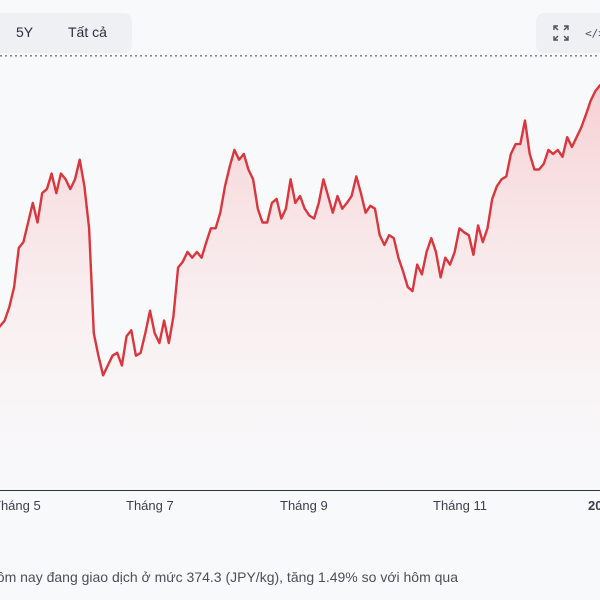 This screenshot has width=600, height=600. I want to click on chart-toolbar: </>, so click(568, 33).